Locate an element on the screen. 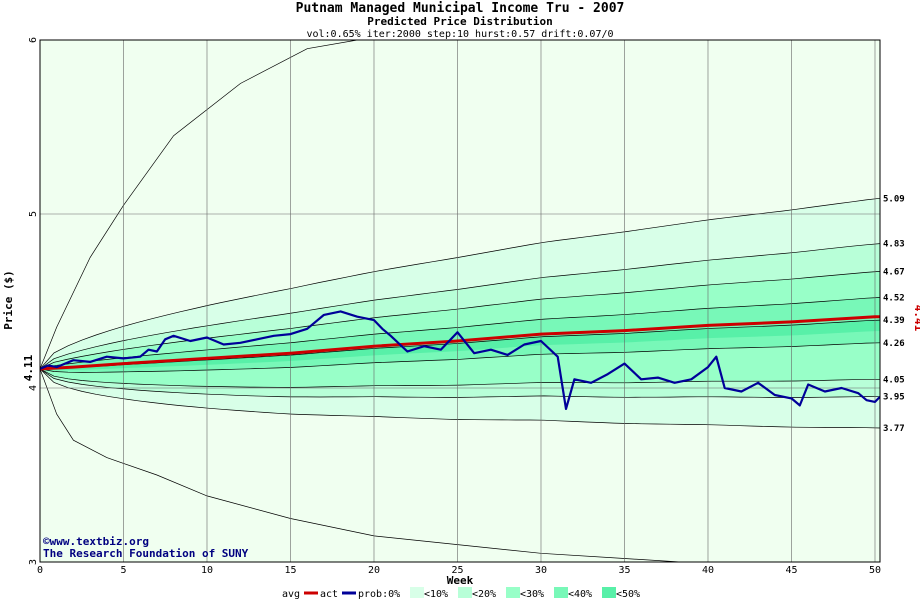  legend-prob-label: prob:0% is located at coordinates (379, 594).